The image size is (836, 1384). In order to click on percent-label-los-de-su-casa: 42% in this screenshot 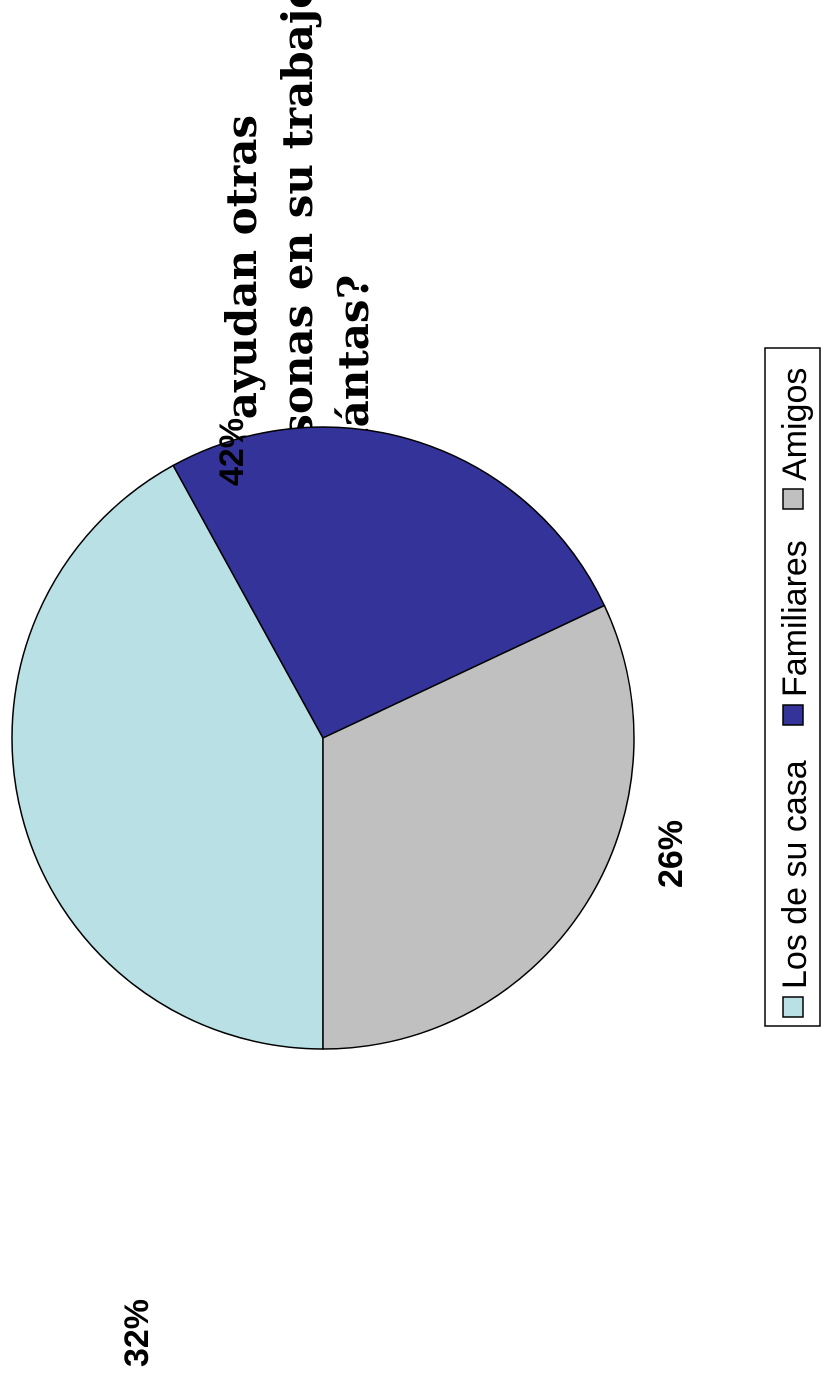, I will do `click(232, 452)`.